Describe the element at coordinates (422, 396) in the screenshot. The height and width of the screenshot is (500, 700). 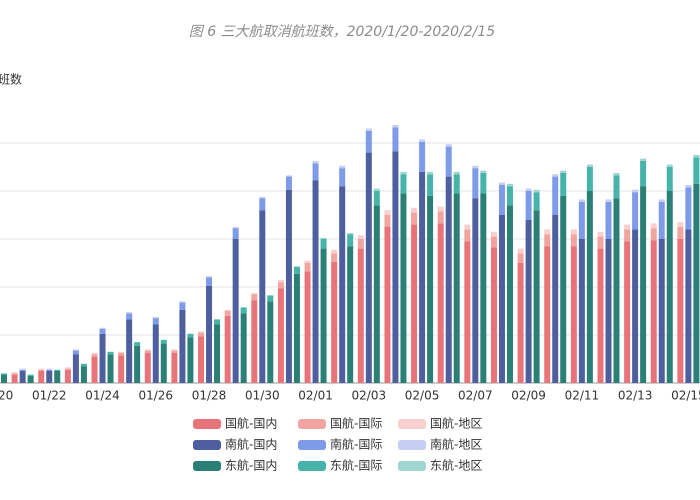
I see `x-tick-label: 02/05` at that location.